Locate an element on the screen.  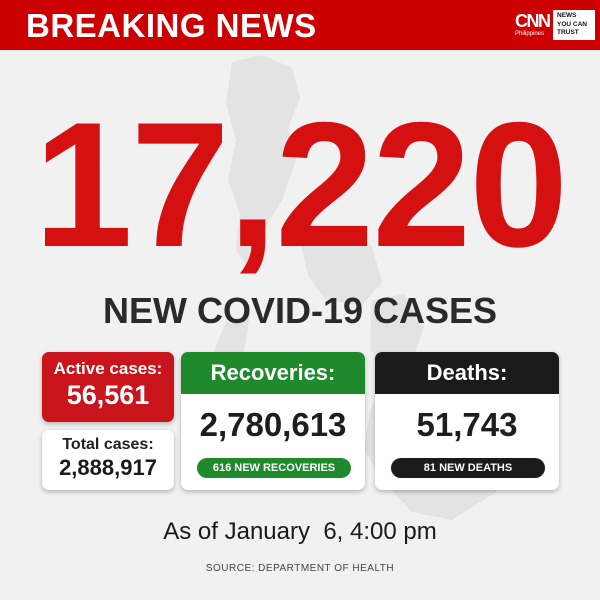
total-cases-card: Total cases: 2,888,917 is located at coordinates (108, 460).